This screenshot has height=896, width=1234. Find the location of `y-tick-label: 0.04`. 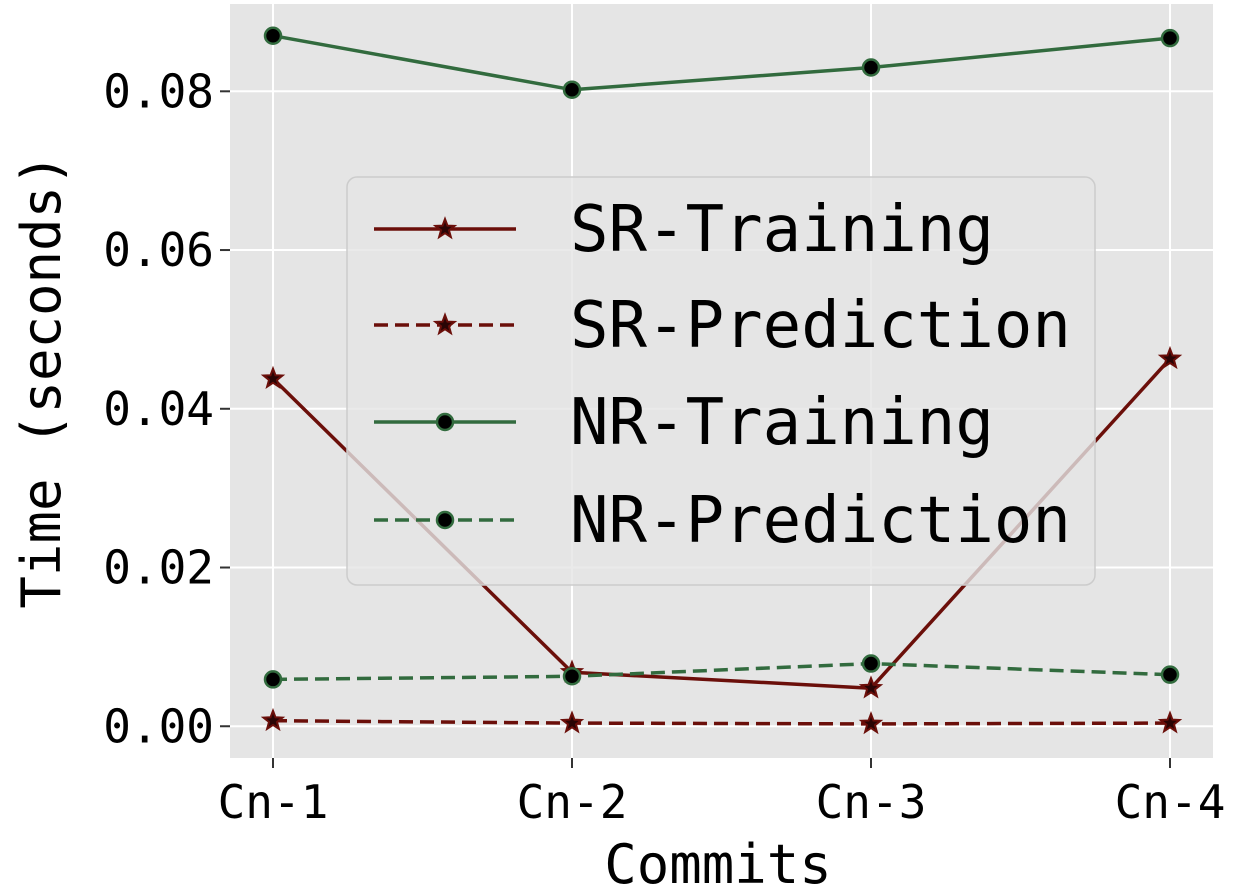

y-tick-label: 0.04 is located at coordinates (158, 409).